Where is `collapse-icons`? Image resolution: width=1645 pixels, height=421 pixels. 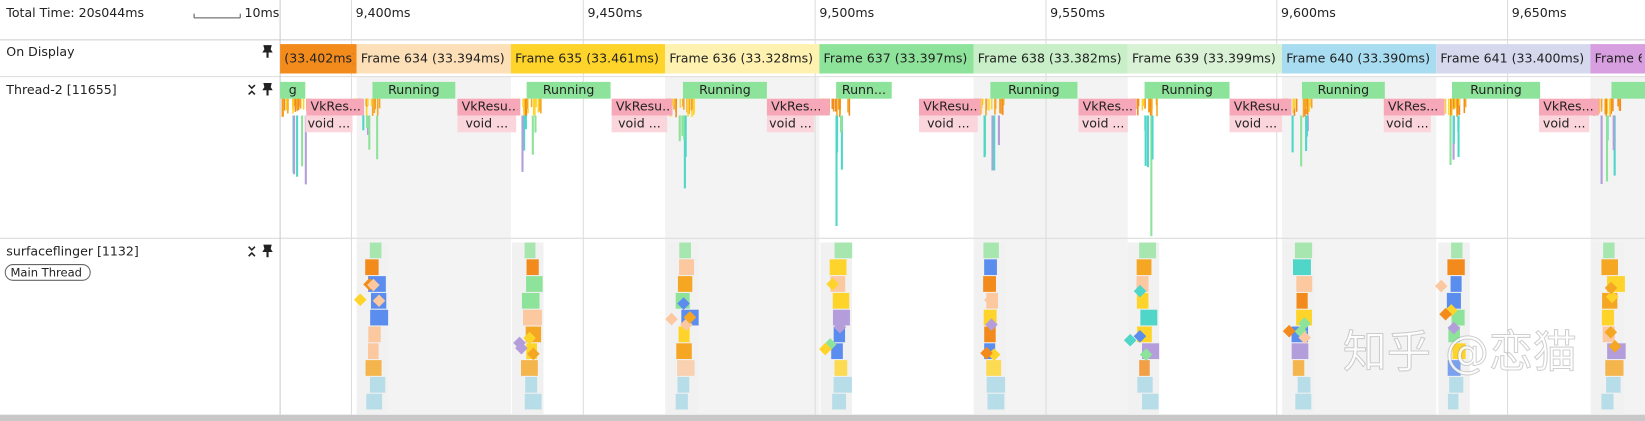
collapse-icons is located at coordinates (252, 170).